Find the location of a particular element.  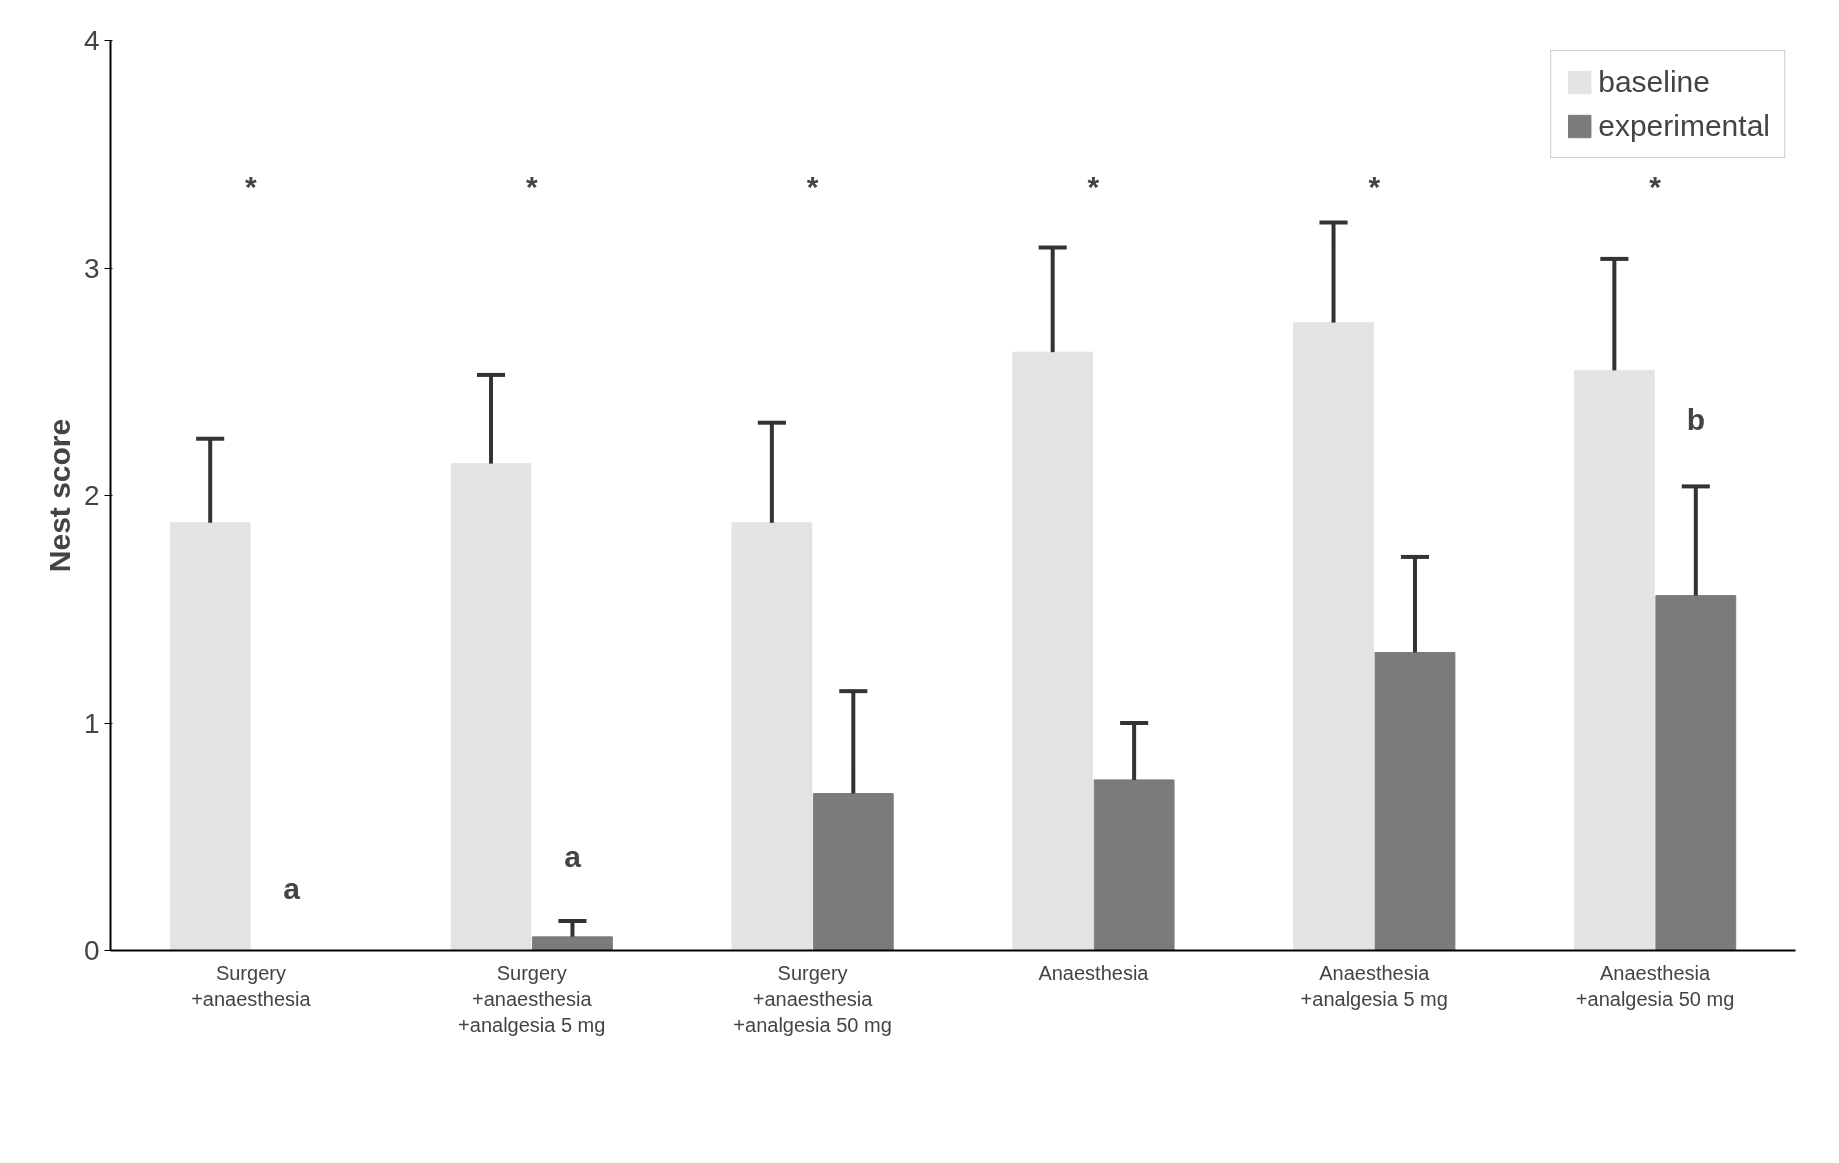

y-tick-label: 2 is located at coordinates (91, 495).